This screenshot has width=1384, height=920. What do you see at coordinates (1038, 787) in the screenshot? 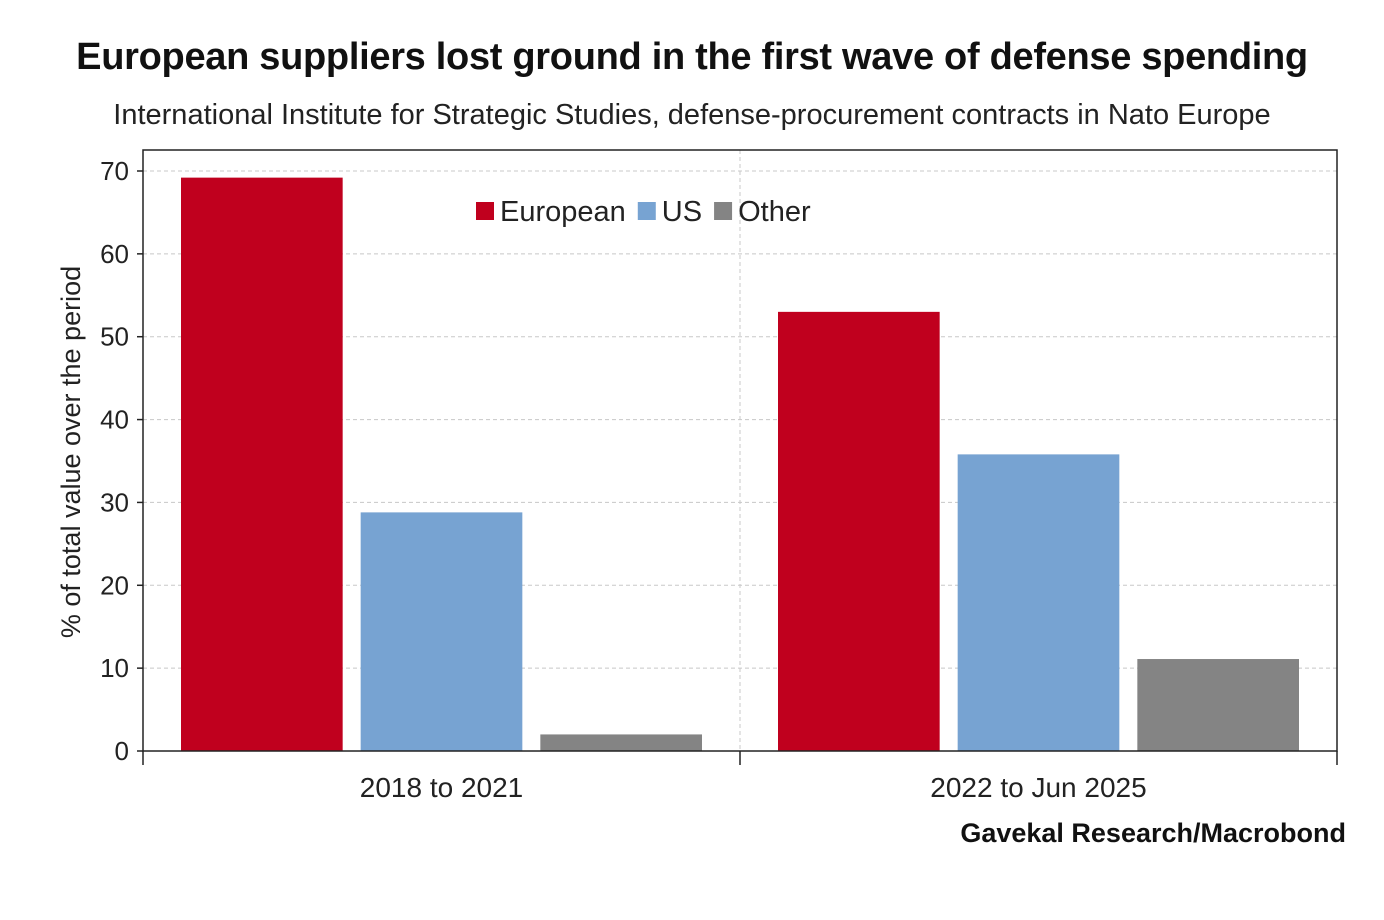
I see `x-category-label: 2022 to Jun 2025` at bounding box center [1038, 787].